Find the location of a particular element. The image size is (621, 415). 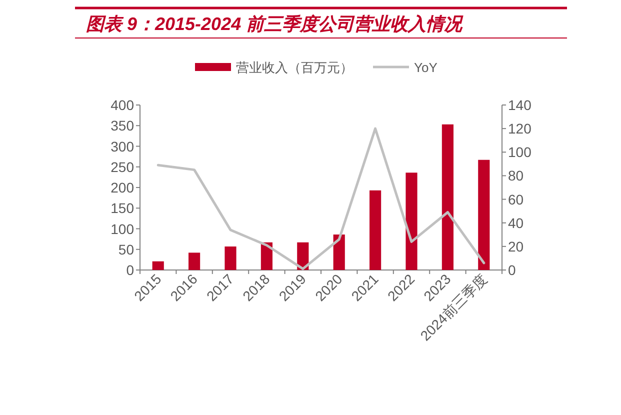

y-tick-label: 350 is located at coordinates (122, 126).